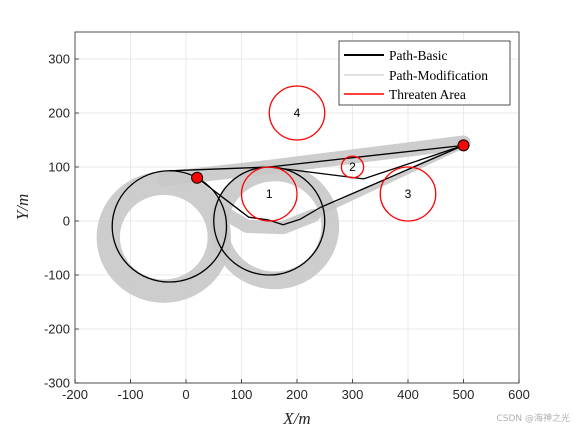 This screenshot has height=432, width=576. What do you see at coordinates (427, 94) in the screenshot?
I see `legend-label-threaten-area: Threaten Area` at bounding box center [427, 94].